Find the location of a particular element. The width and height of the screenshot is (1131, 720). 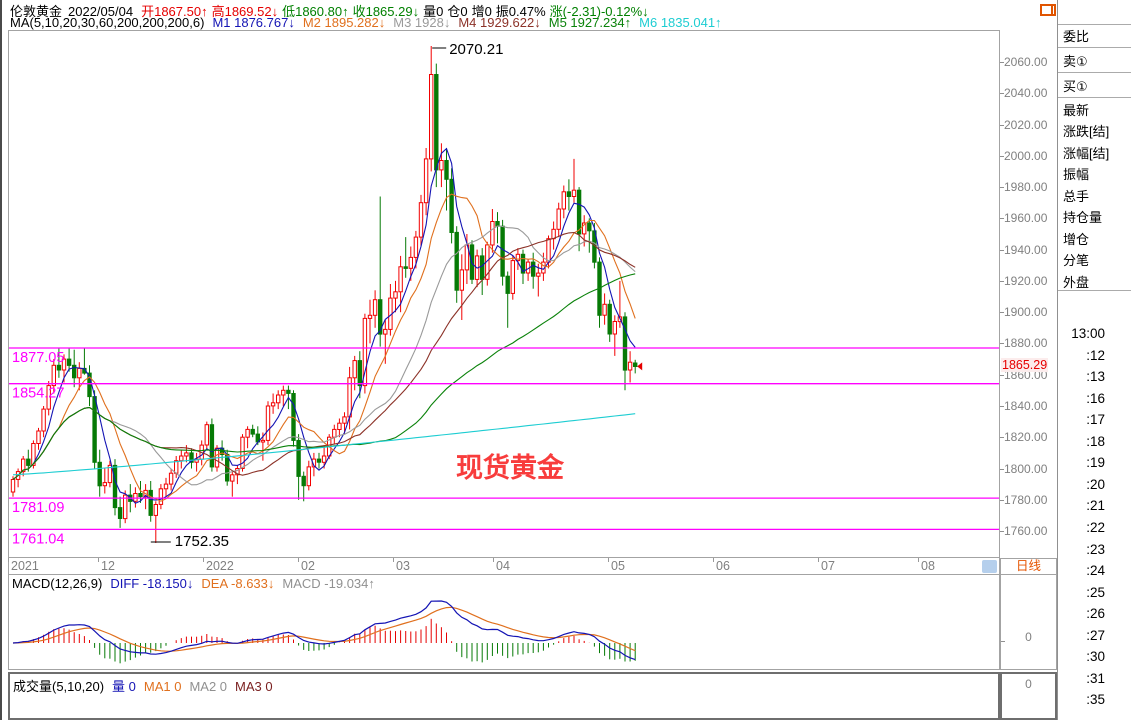

time-tick-label: 12 is located at coordinates (108, 566).